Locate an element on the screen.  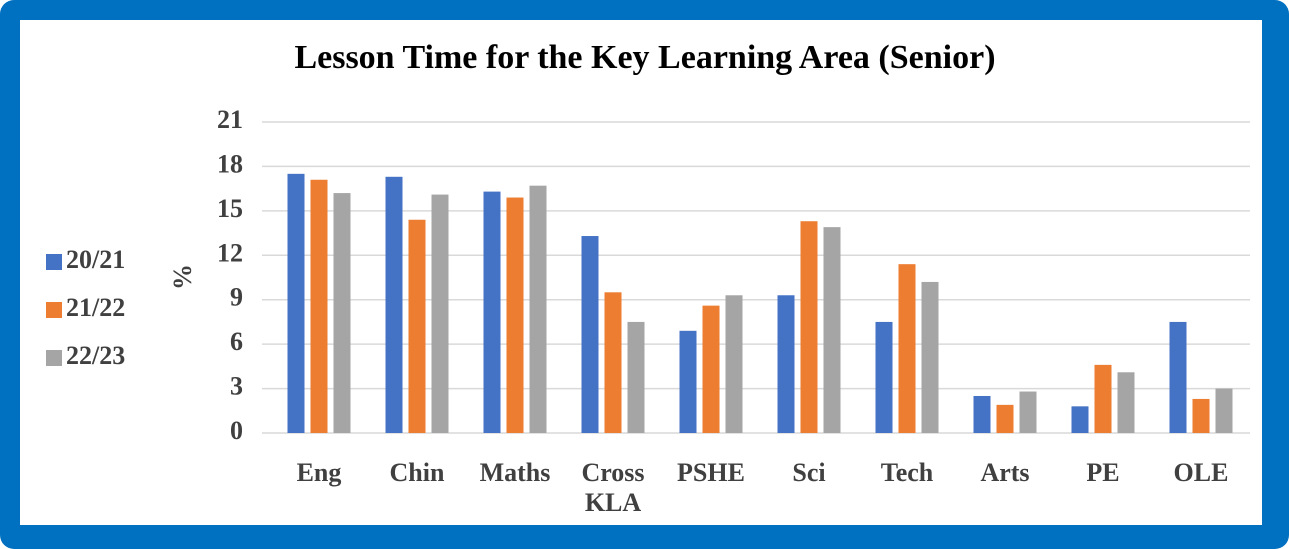
x-tick-label: Chin is located at coordinates (417, 472).